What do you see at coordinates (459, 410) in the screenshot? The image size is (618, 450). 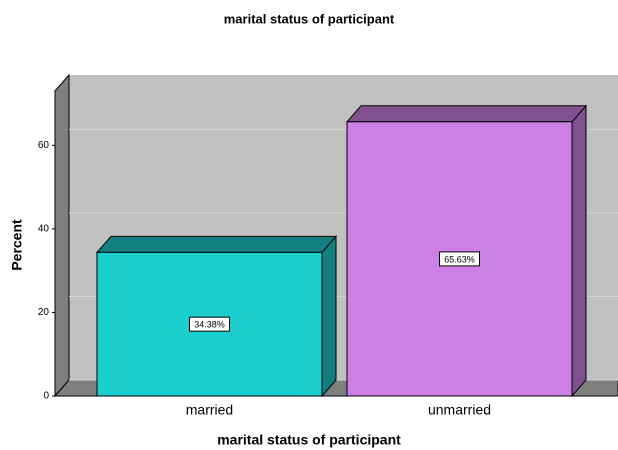 I see `x-tick-label: unmarried` at bounding box center [459, 410].